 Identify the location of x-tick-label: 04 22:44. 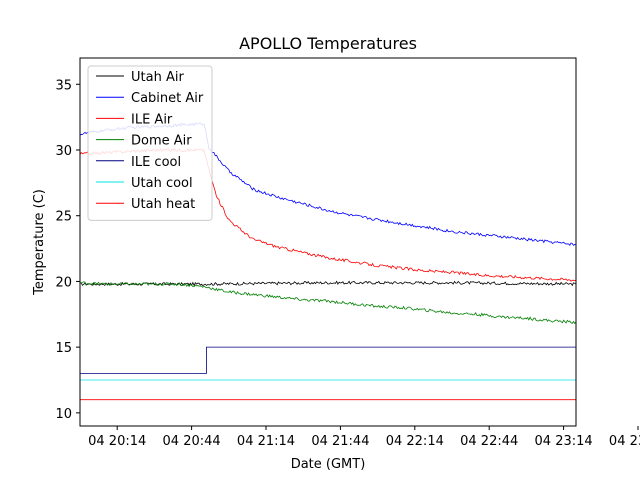
(489, 441).